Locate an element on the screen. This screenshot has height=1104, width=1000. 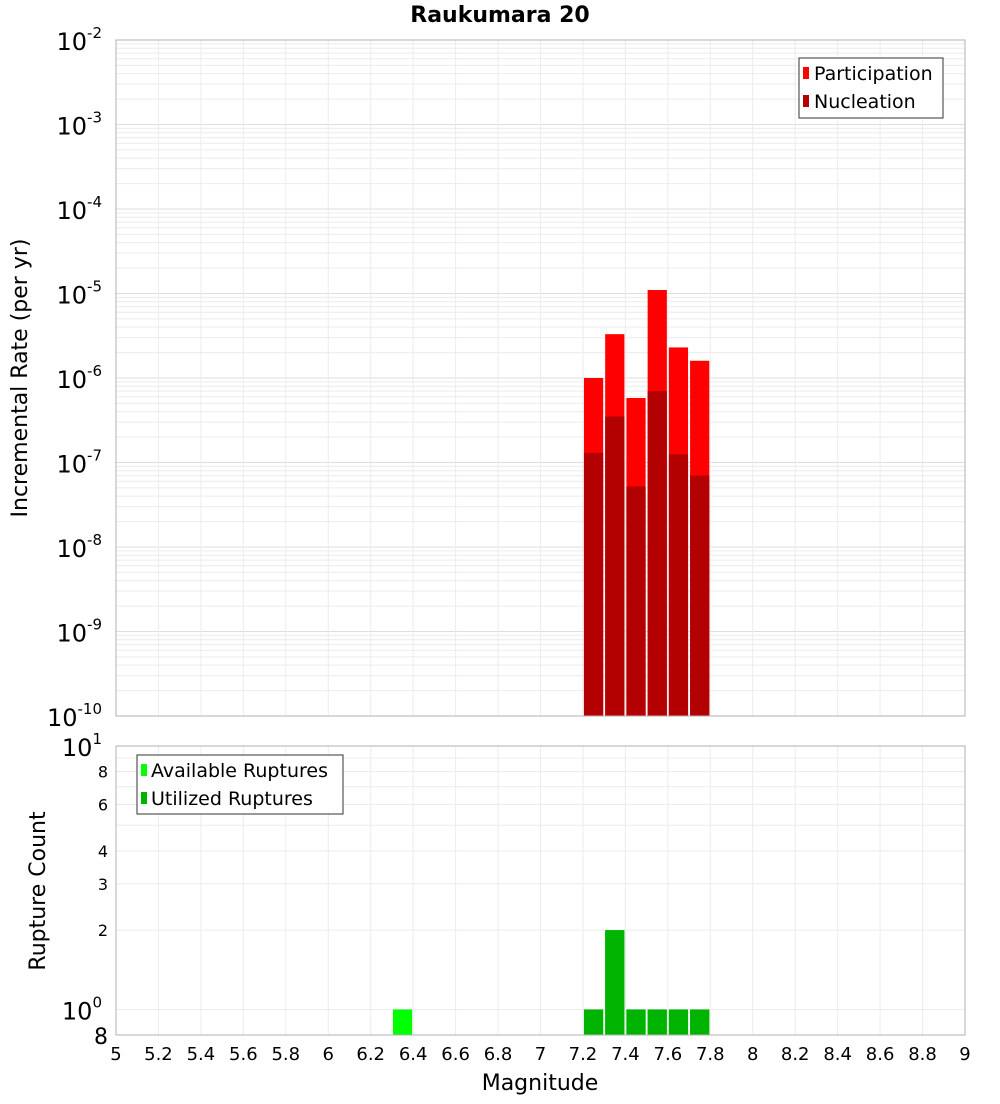
x-tick-label: 8.4 is located at coordinates (837, 1054).